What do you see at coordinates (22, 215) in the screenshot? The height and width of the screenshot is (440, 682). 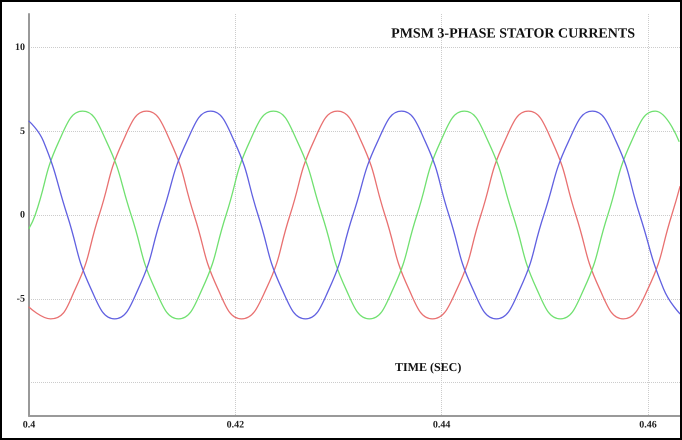 I see `y-tick-label: 0` at bounding box center [22, 215].